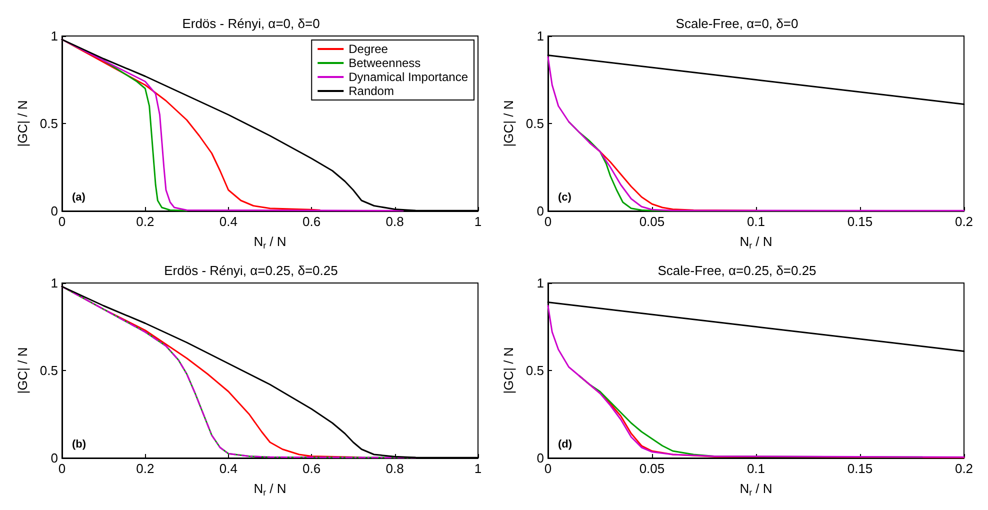  What do you see at coordinates (79, 444) in the screenshot?
I see `annotation: (b)` at bounding box center [79, 444].